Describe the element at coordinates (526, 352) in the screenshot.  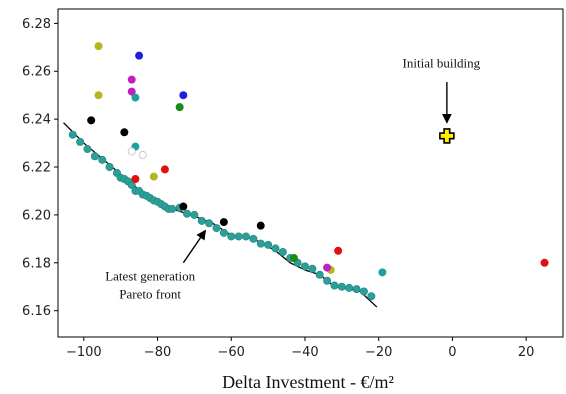
I see `x-tick-label: 20` at that location.